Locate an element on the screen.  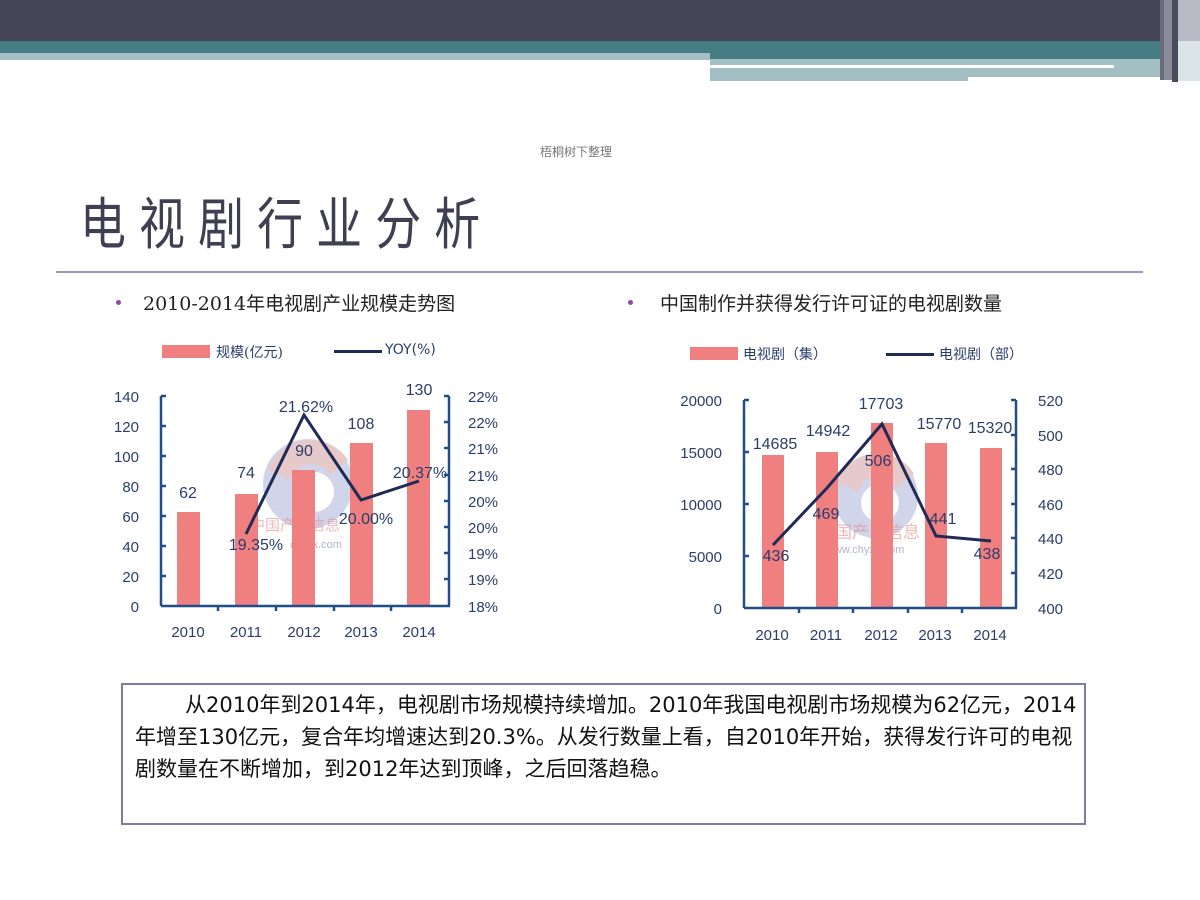
count-line is located at coordinates (881, 484).